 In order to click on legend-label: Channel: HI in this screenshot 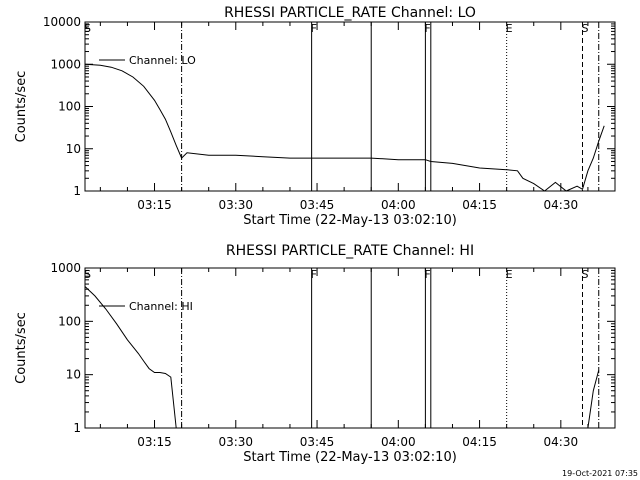, I will do `click(161, 306)`.